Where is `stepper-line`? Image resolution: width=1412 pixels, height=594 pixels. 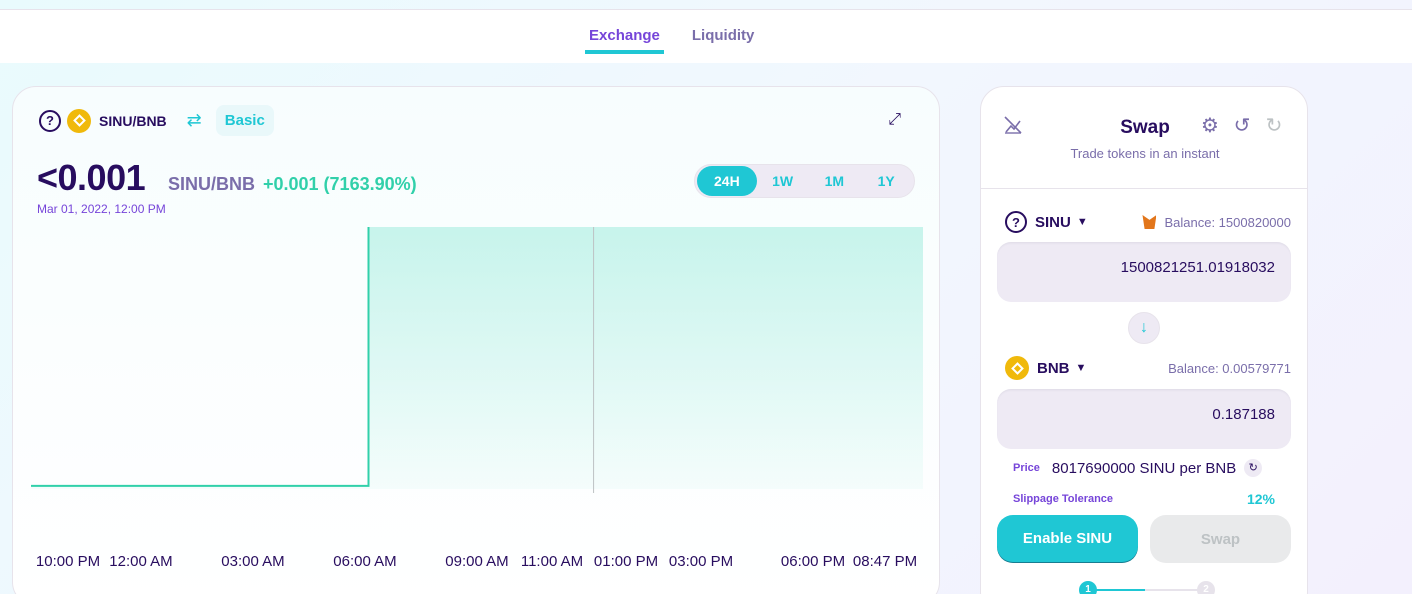
stepper-line is located at coordinates (1145, 590).